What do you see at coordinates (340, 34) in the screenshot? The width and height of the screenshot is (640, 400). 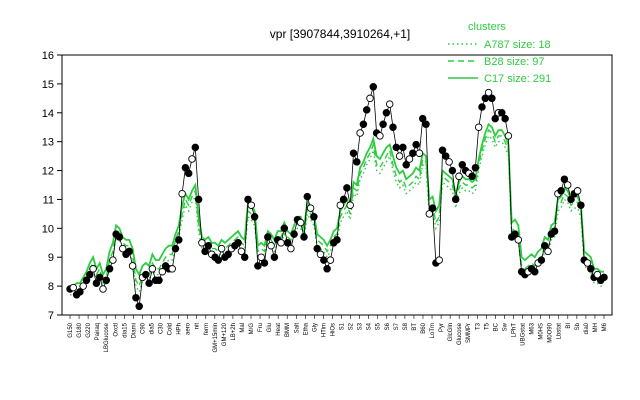 I see `chart-title: vpr [3907844,3910264,+1]` at bounding box center [340, 34].